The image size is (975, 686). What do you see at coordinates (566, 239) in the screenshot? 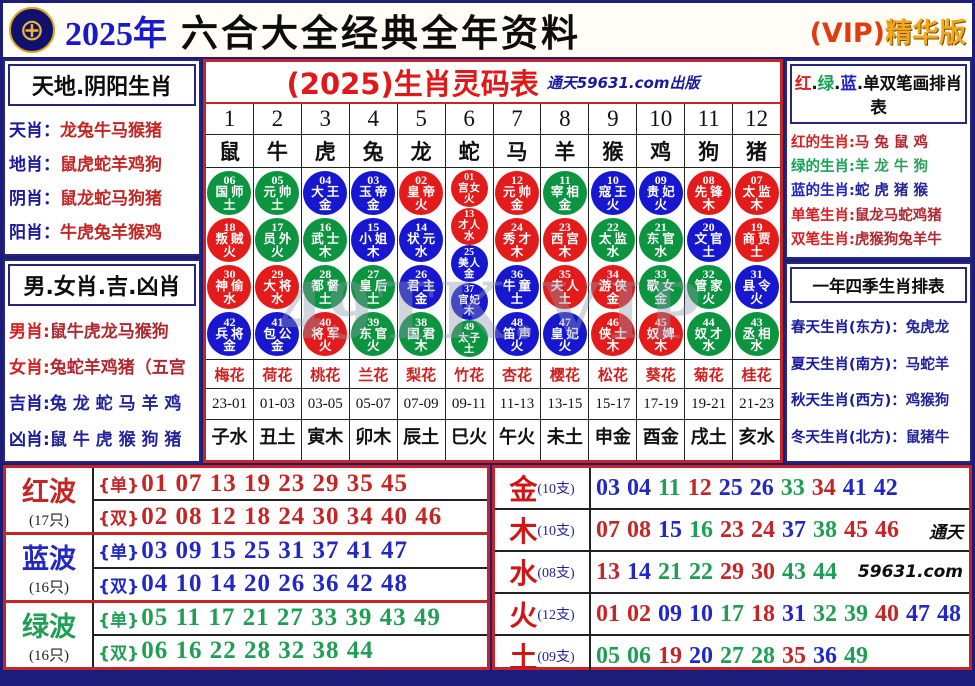
I see `ball-title: 西宫` at bounding box center [566, 239].